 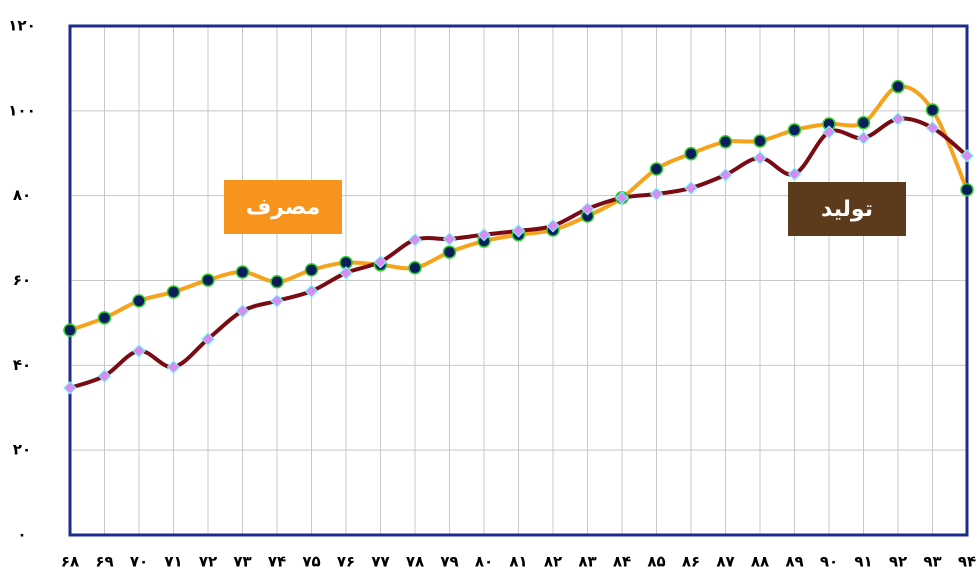 I want to click on x-tick-label: ۷۱, so click(x=173, y=562).